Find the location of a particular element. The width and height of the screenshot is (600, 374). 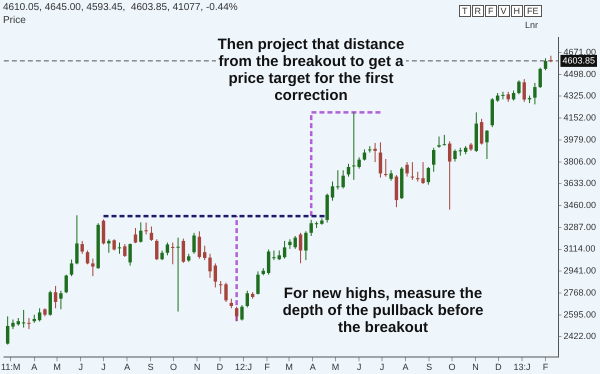

y-tick-label: 3633.00 is located at coordinates (579, 183).